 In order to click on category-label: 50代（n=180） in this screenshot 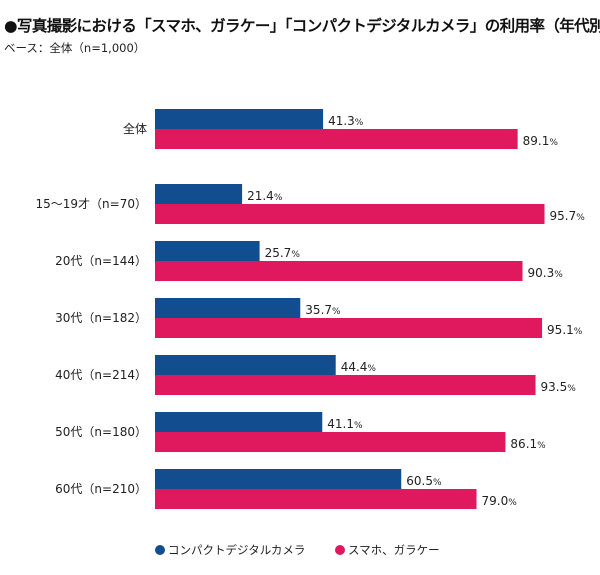, I will do `click(101, 432)`.